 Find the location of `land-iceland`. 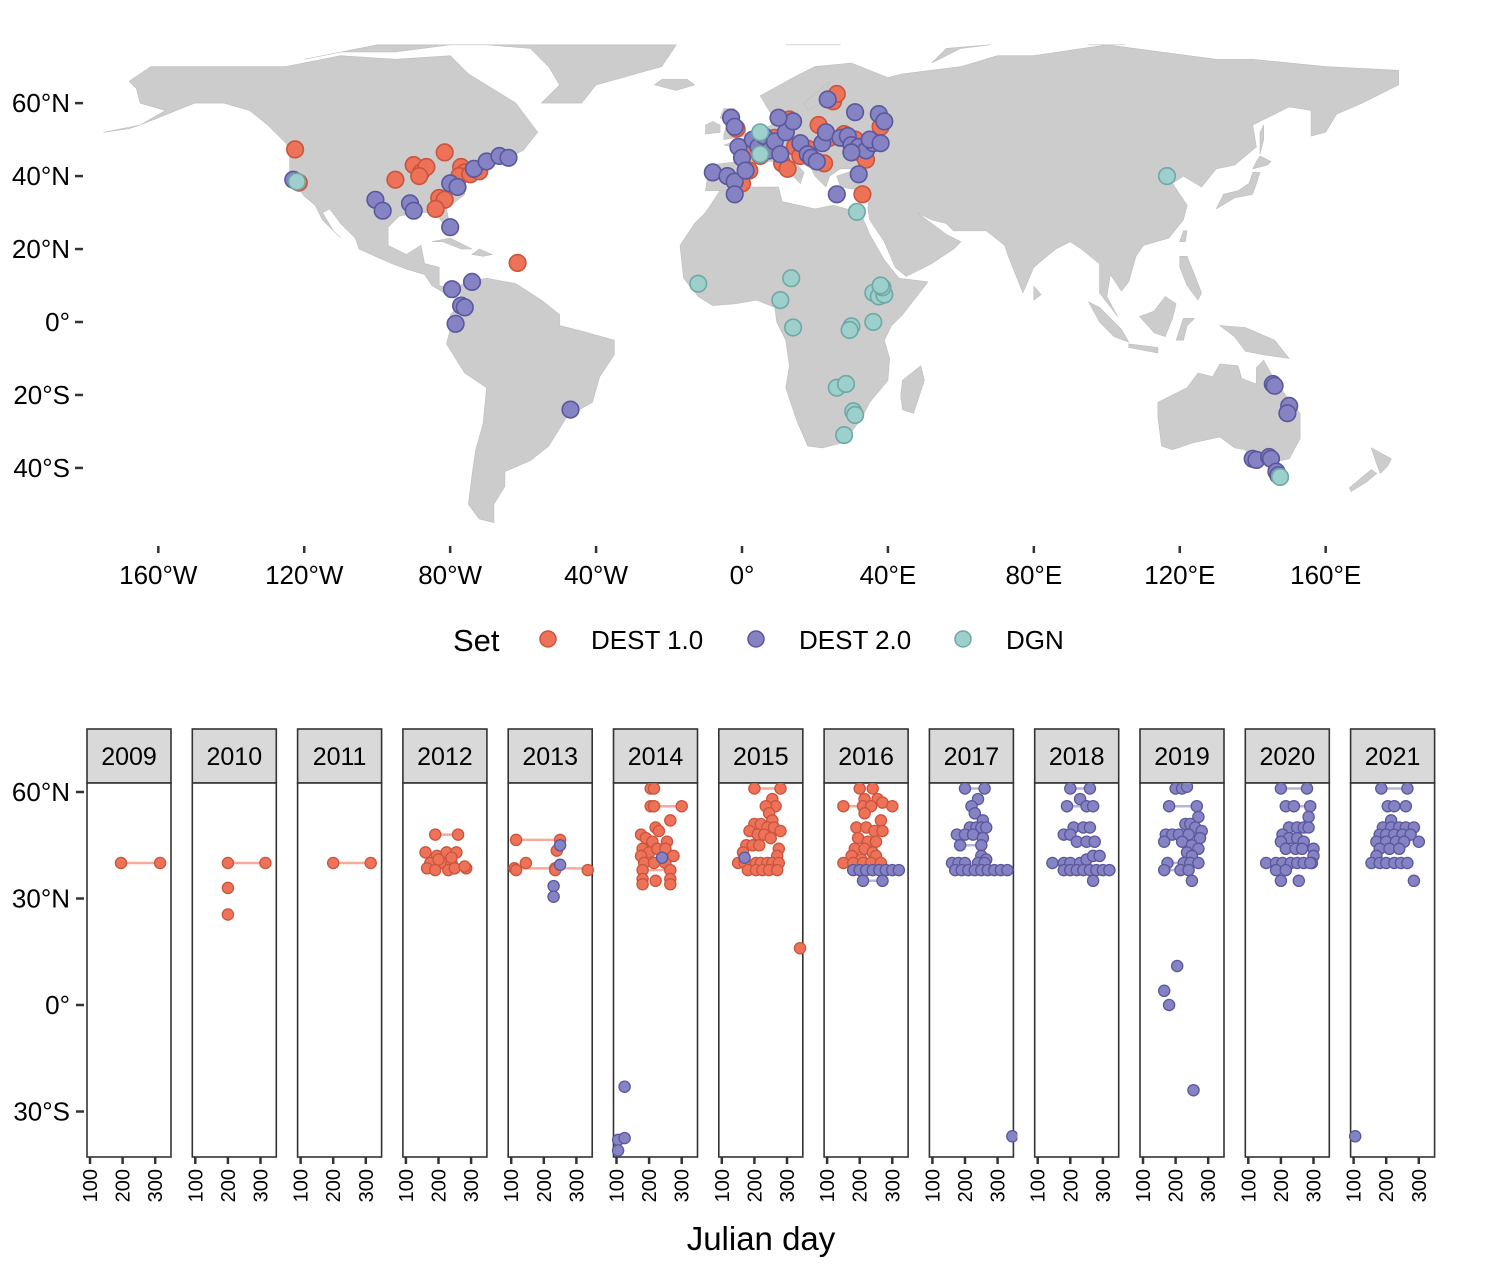

land-iceland is located at coordinates (674, 85).